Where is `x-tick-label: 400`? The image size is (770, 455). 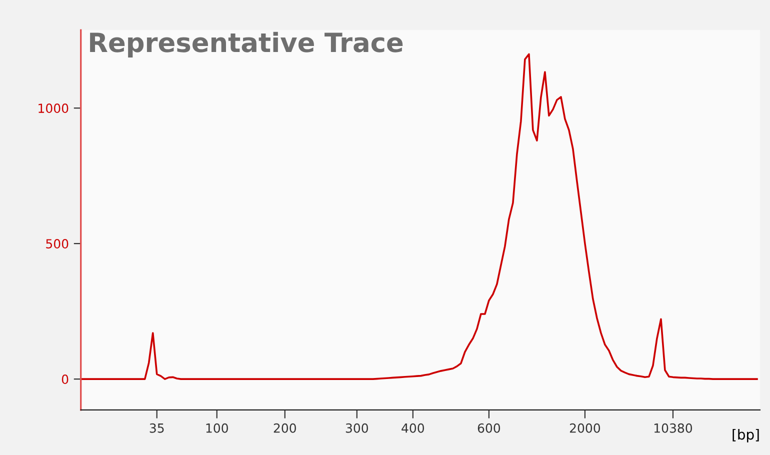 x-tick-label: 400 is located at coordinates (413, 428).